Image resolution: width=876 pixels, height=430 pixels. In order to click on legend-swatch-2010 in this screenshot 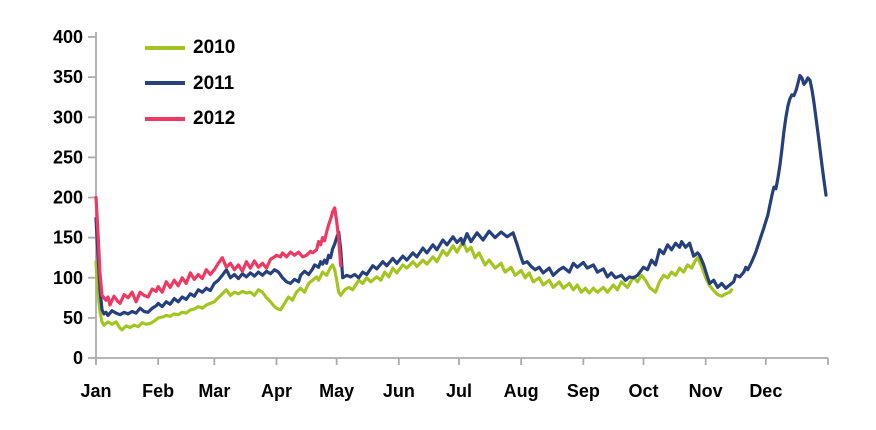, I will do `click(165, 47)`.